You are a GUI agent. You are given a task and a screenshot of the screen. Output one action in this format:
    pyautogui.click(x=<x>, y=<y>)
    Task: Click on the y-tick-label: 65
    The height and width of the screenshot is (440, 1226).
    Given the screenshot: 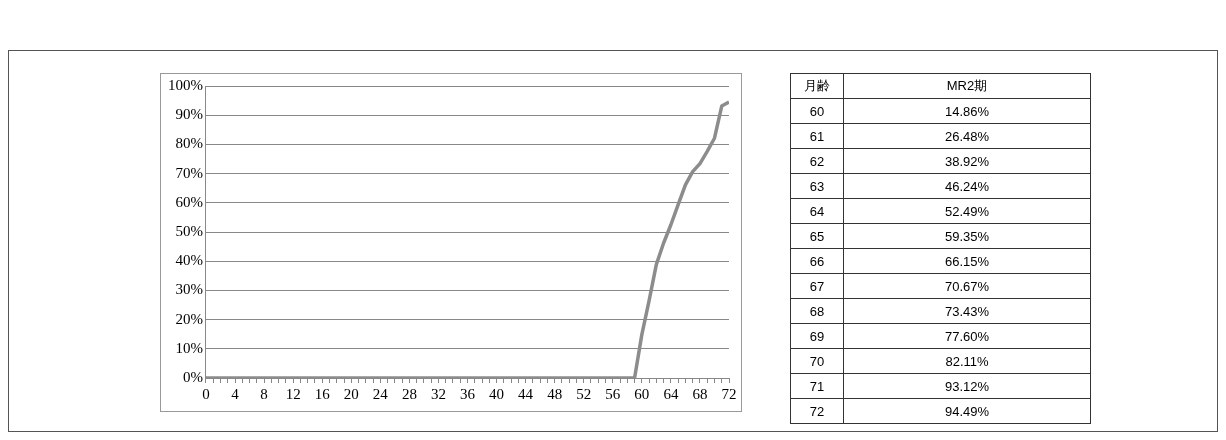 What is the action you would take?
    pyautogui.click(x=817, y=236)
    